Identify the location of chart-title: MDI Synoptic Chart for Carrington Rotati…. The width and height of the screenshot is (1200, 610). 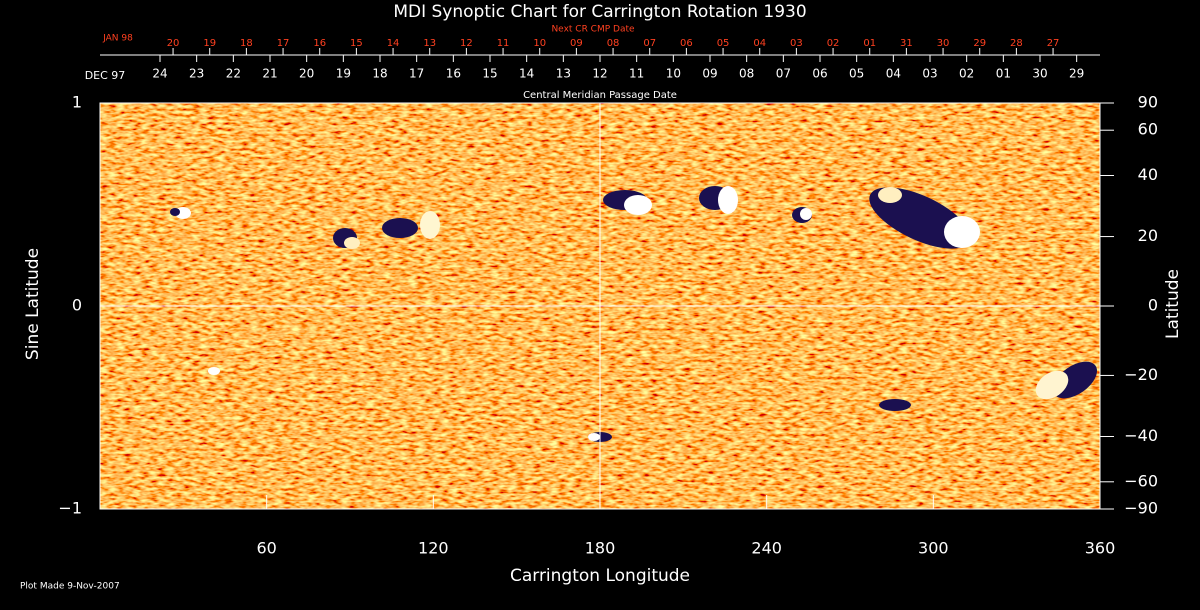
(599, 12).